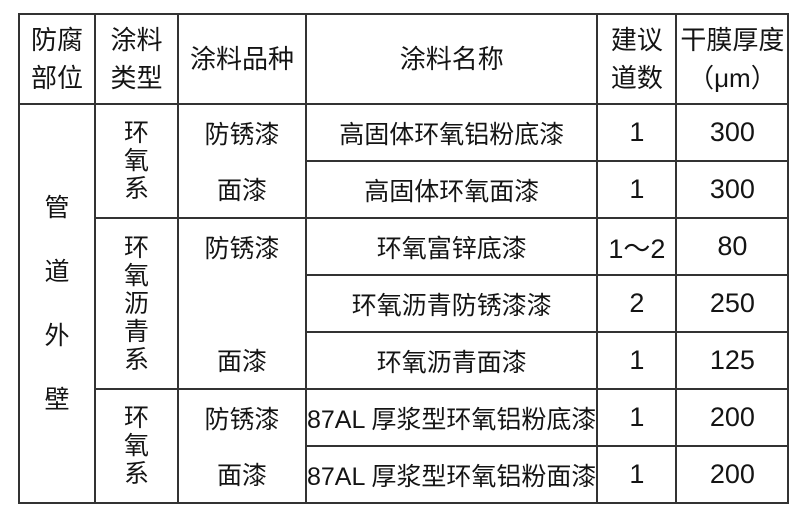 This screenshot has height=529, width=800. I want to click on table-row: 环氧沥青防锈漆漆 2 250, so click(404, 303).